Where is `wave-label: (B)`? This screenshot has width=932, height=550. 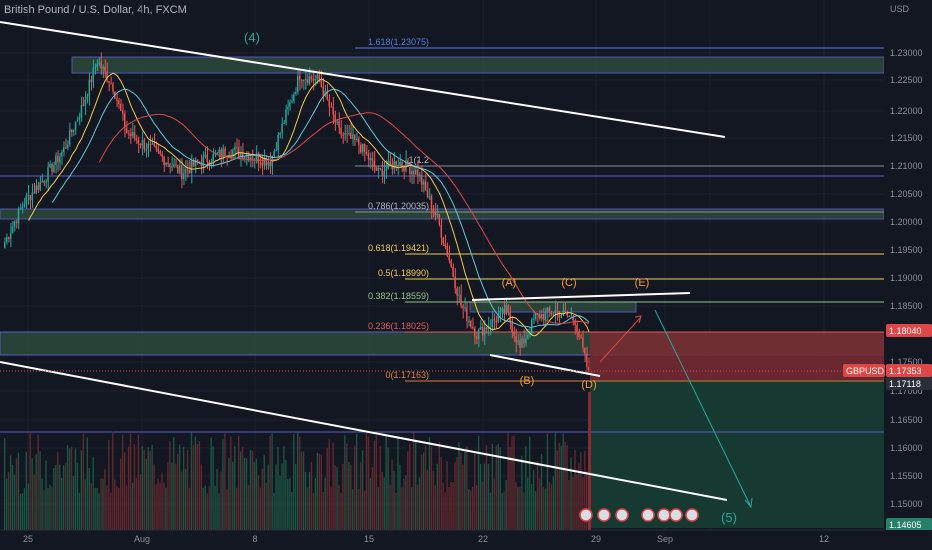 wave-label: (B) is located at coordinates (527, 381).